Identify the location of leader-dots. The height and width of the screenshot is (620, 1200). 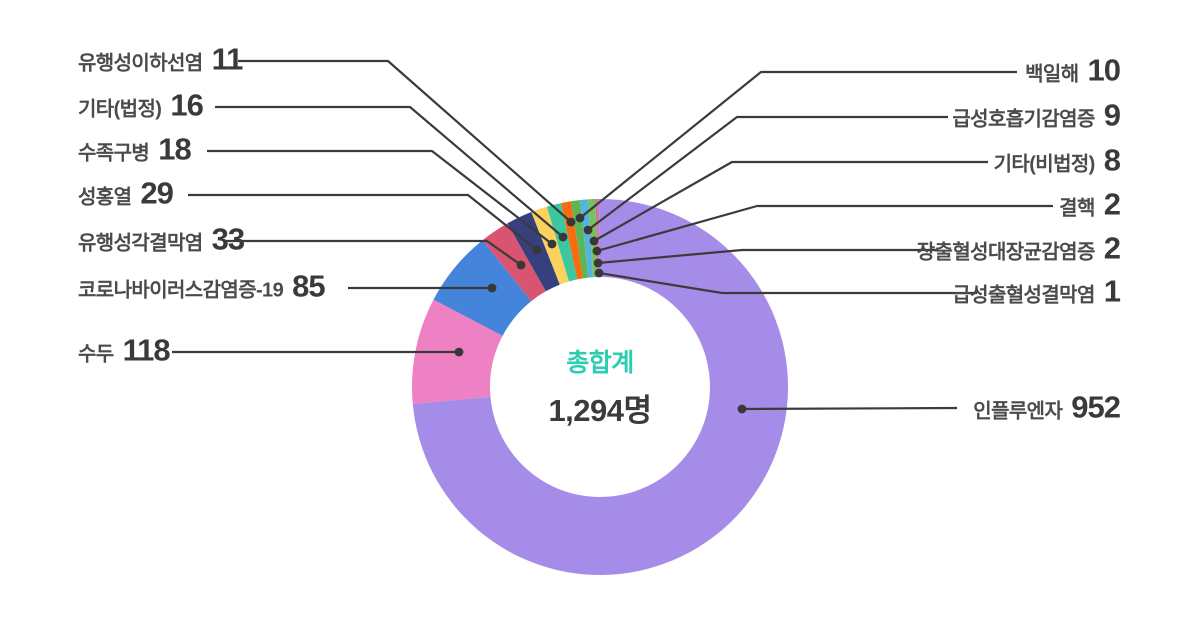
(600, 313).